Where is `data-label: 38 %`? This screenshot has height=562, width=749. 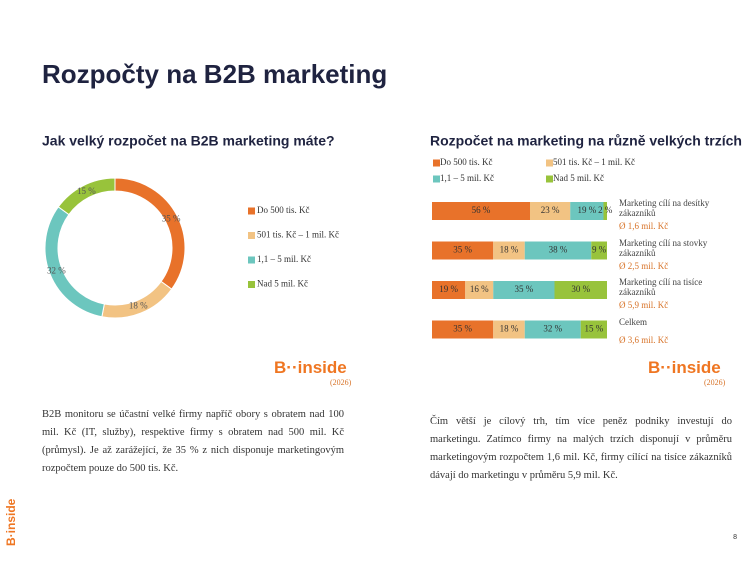 data-label: 38 % is located at coordinates (558, 250).